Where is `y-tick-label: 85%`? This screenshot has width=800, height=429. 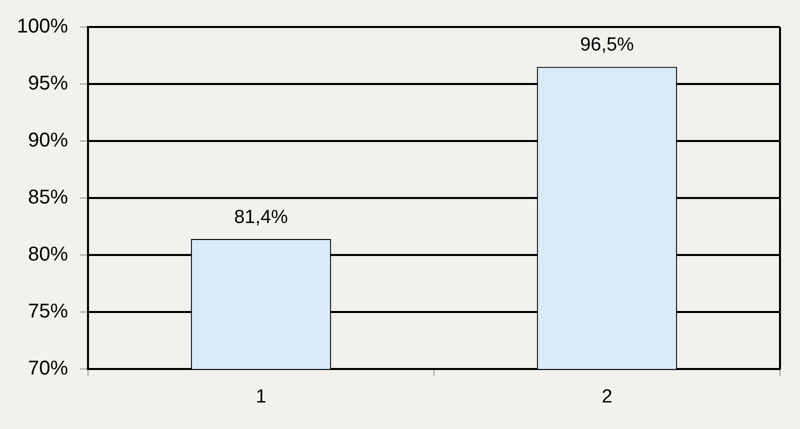 y-tick-label: 85% is located at coordinates (48, 197).